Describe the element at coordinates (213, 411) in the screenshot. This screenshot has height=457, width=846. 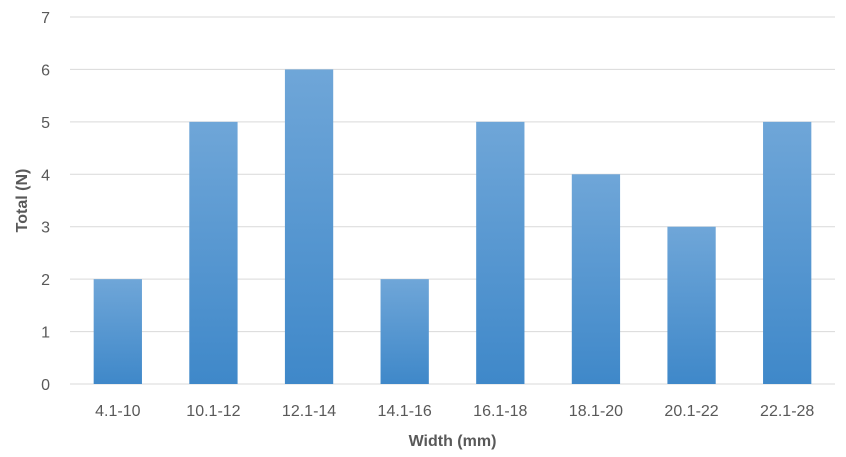
I see `x-tick-label: 10.1-12` at that location.